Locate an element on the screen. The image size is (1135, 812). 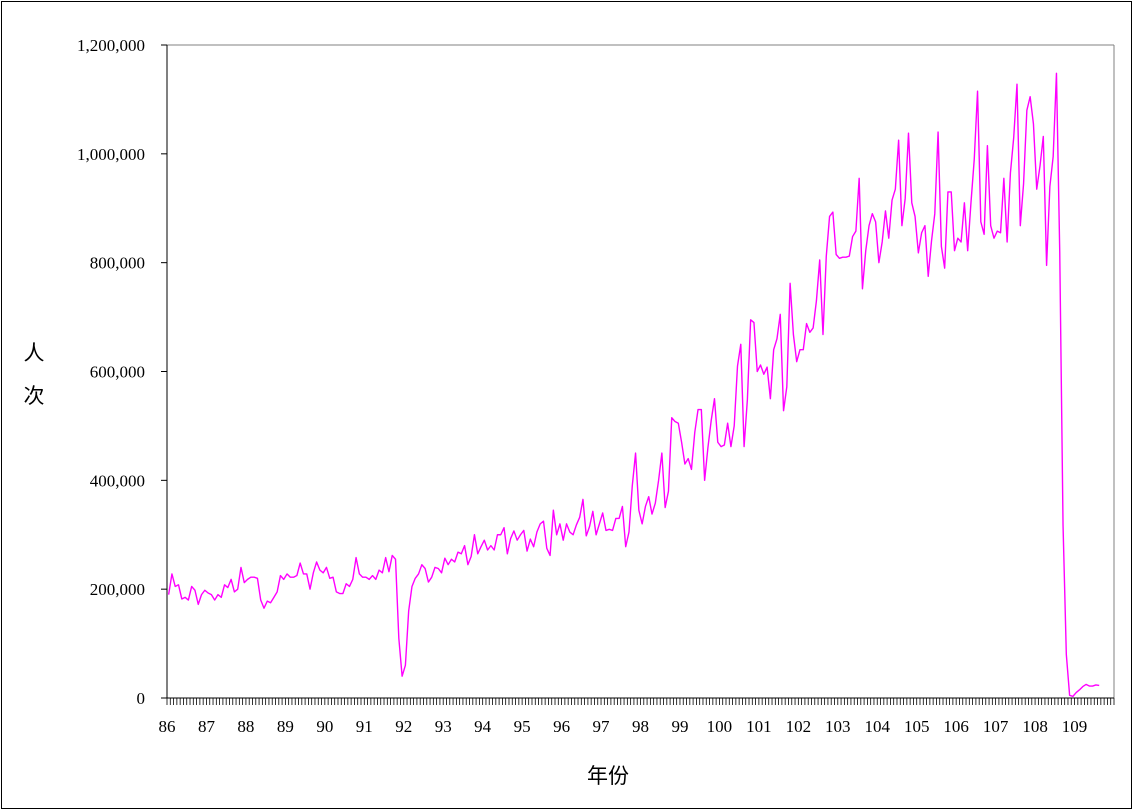
x-tick-label: 101 is located at coordinates (759, 726).